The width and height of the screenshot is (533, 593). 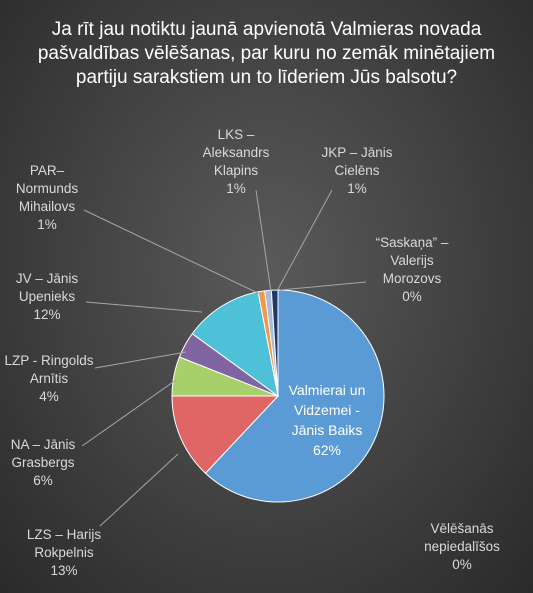 I want to click on slice-value-label: 13%, so click(x=64, y=570).